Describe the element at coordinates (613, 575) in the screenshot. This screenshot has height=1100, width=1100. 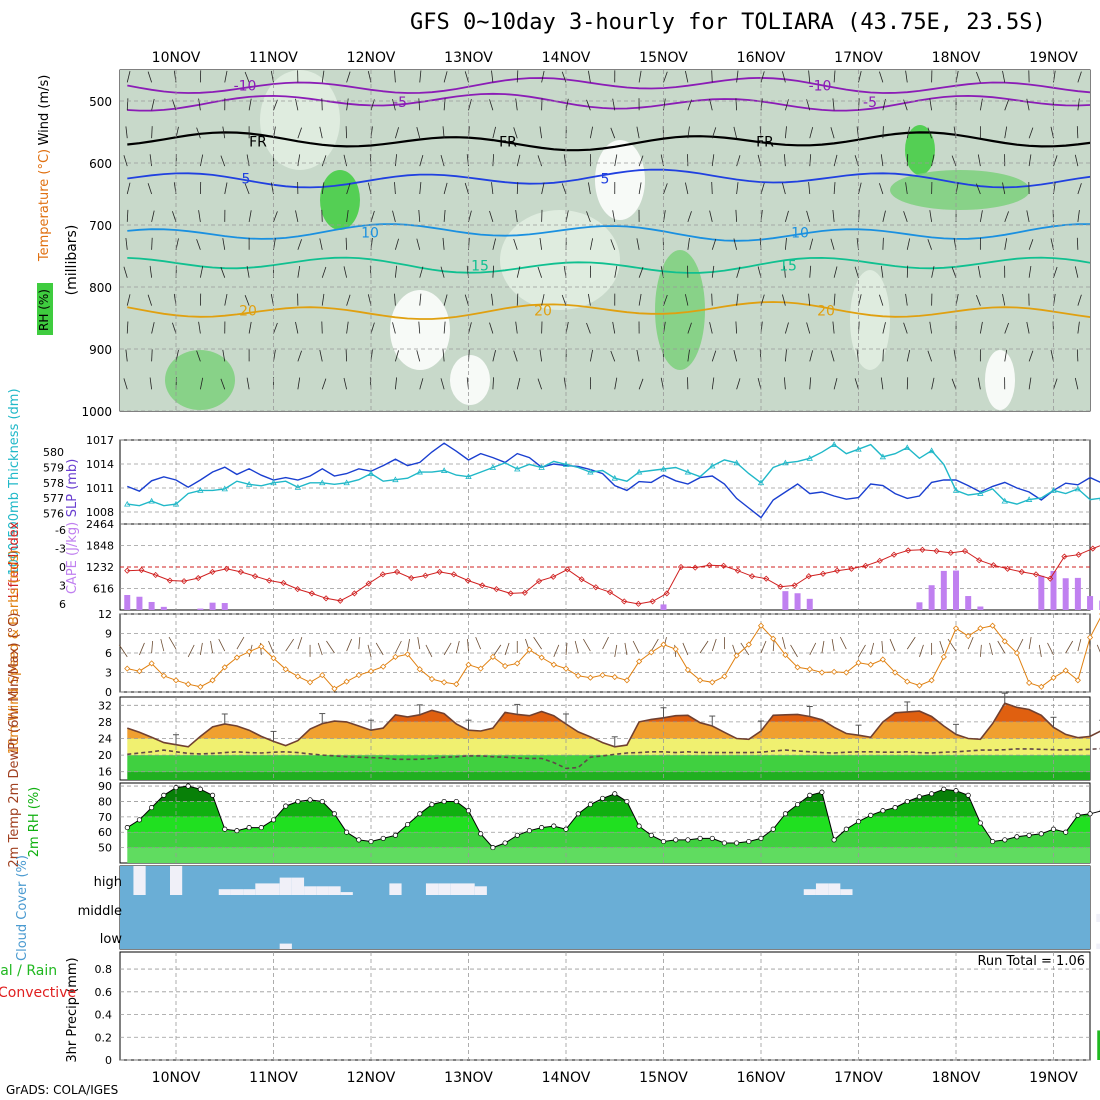
I see `lifted-index-line` at that location.